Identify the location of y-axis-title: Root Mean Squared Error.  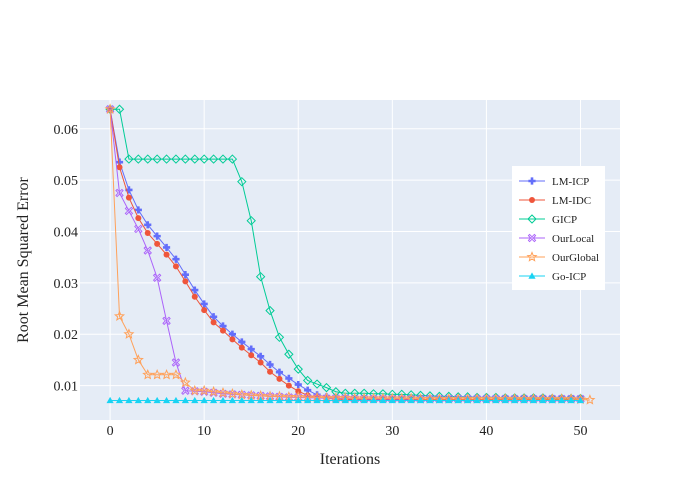
(23, 259).